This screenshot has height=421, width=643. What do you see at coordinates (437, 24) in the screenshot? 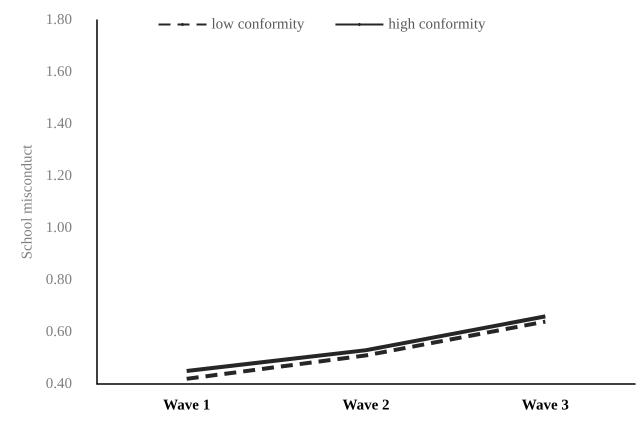
I see `legend-label: high conformity` at bounding box center [437, 24].